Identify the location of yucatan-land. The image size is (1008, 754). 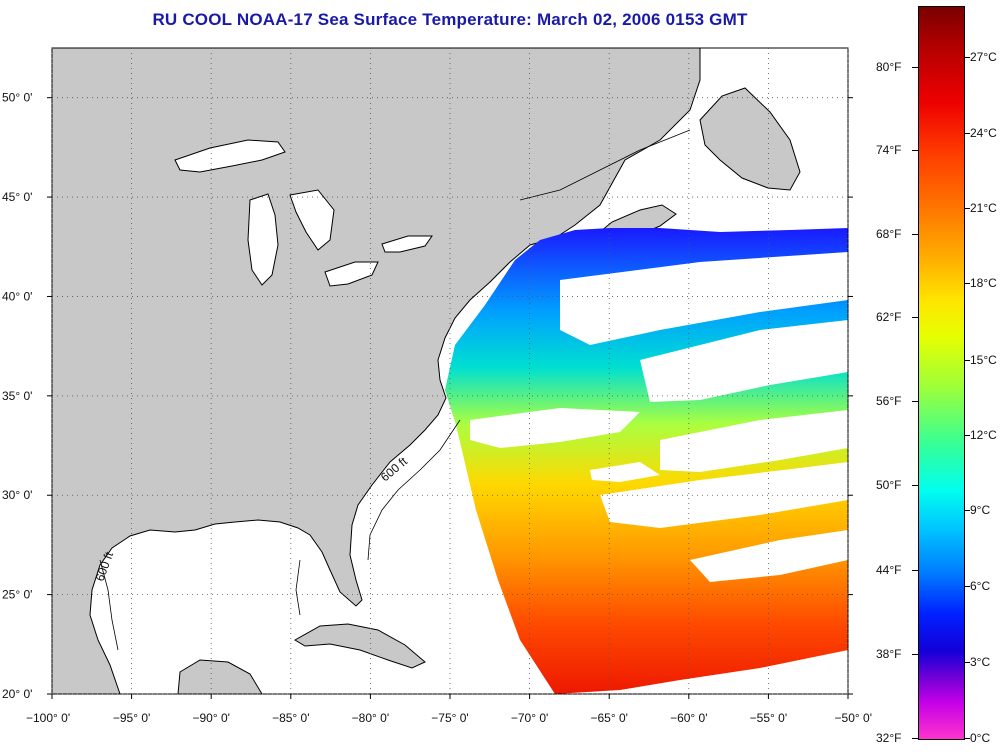
(220, 676).